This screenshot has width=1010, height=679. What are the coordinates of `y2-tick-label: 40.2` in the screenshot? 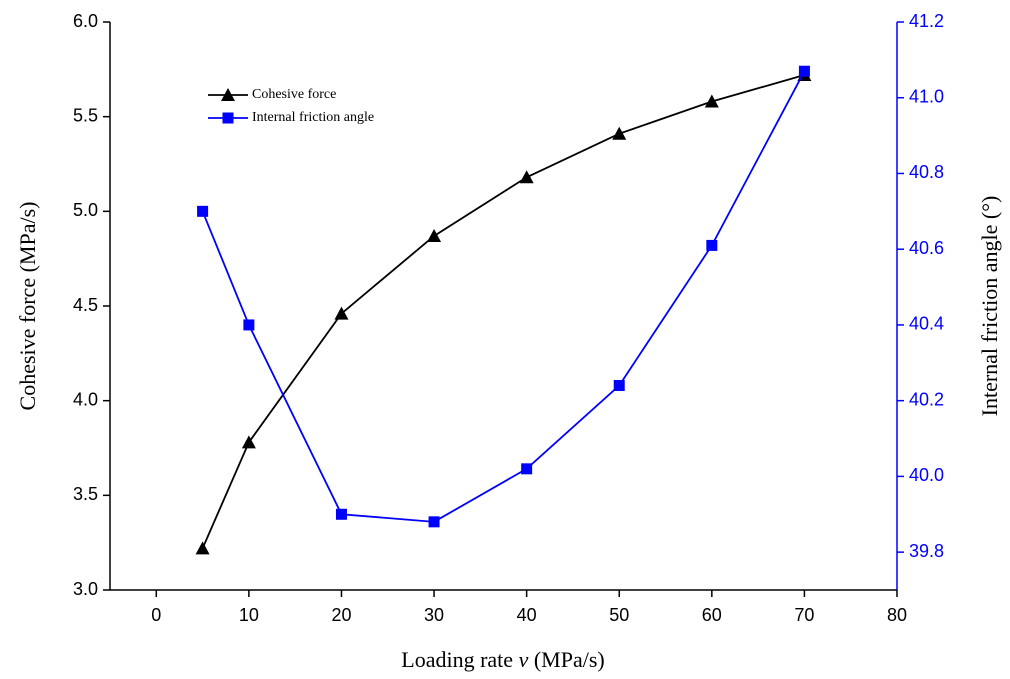 It's located at (926, 399).